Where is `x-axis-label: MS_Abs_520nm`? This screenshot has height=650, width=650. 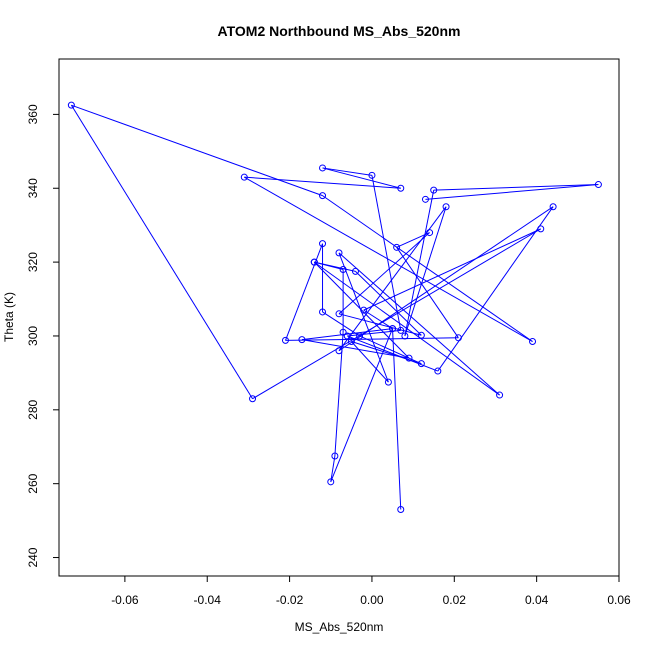
x-axis-label: MS_Abs_520nm is located at coordinates (339, 627).